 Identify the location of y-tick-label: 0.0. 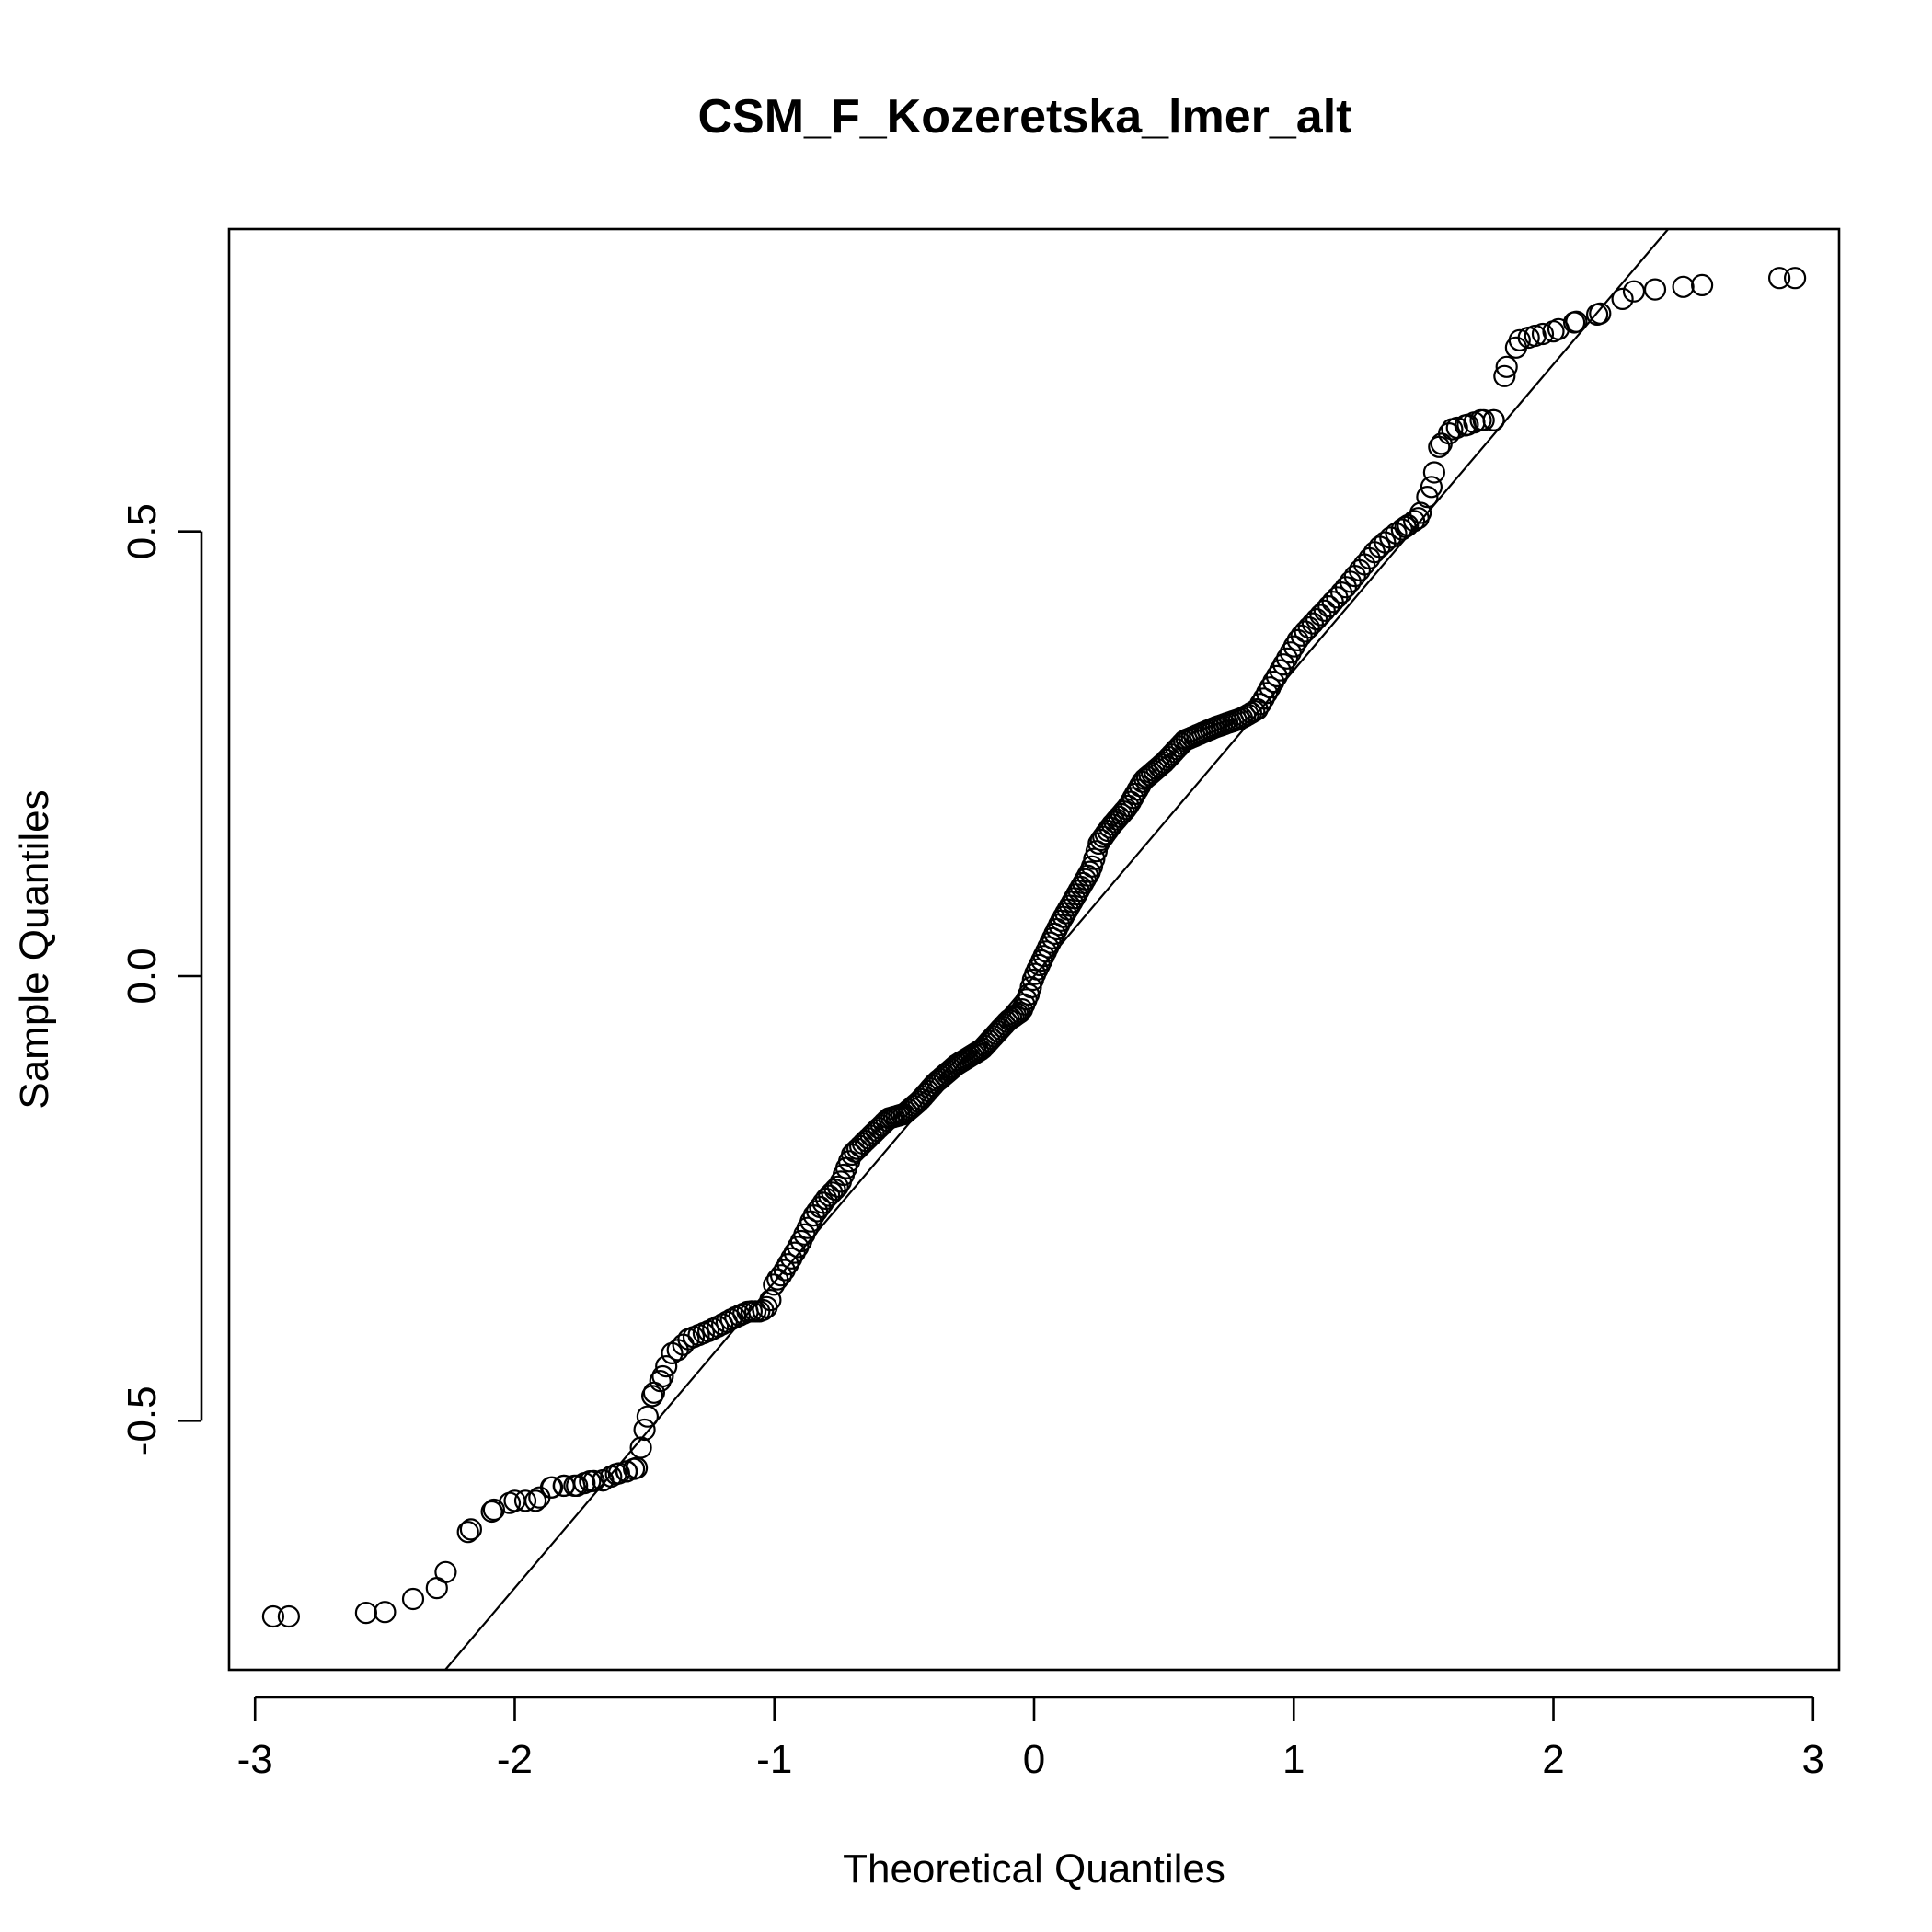
(142, 976).